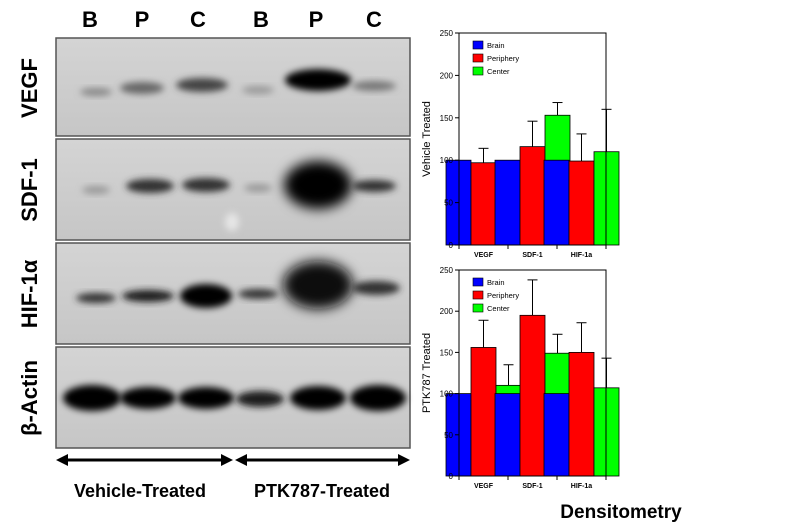 The image size is (809, 527). What do you see at coordinates (233, 293) in the screenshot?
I see `blot-panel-hif1a` at bounding box center [233, 293].